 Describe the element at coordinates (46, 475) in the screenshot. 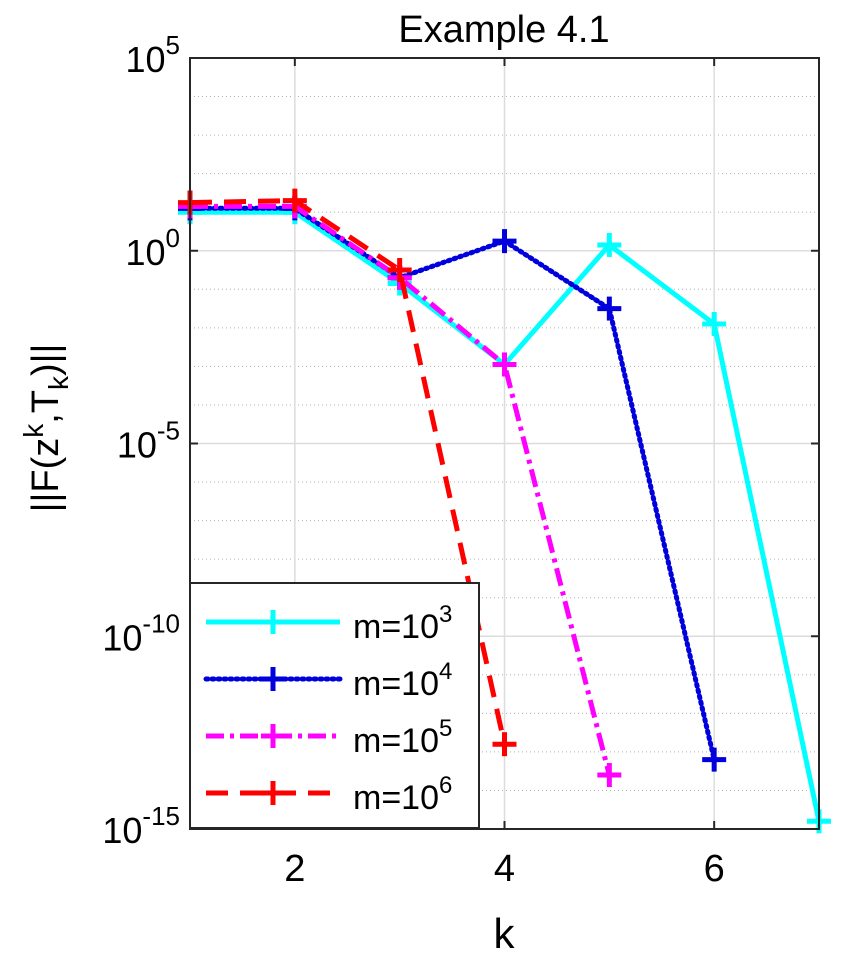

I see `y-label-base: ||F(z` at that location.